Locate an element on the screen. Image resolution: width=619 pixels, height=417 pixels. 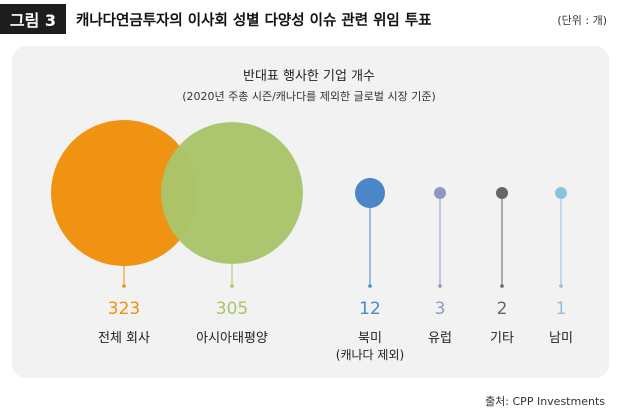
unit-label: (단위 : 개) is located at coordinates (582, 20).